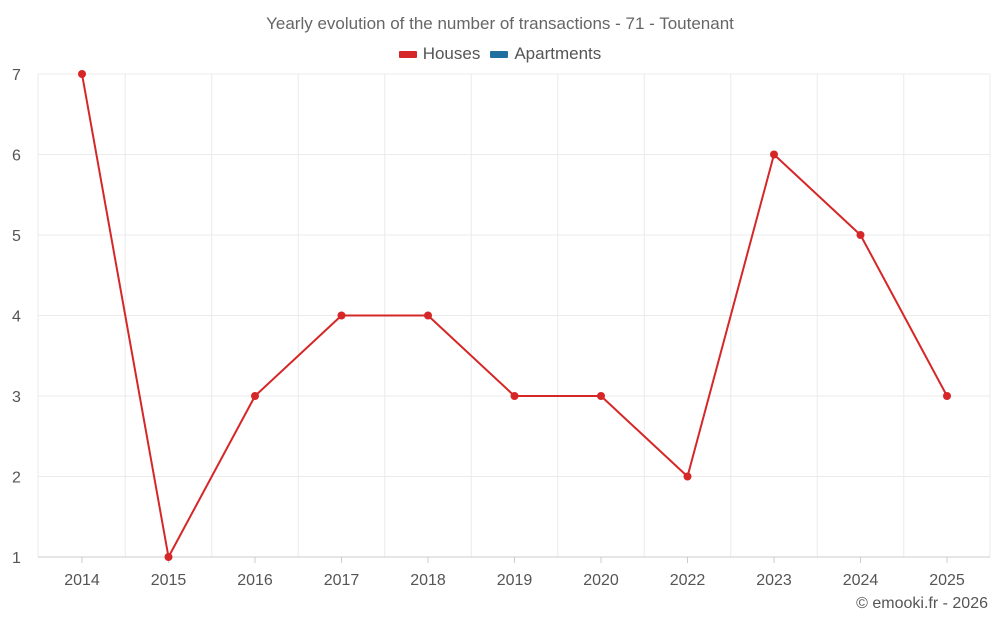  Describe the element at coordinates (255, 396) in the screenshot. I see `data-point-houses-2016` at that location.